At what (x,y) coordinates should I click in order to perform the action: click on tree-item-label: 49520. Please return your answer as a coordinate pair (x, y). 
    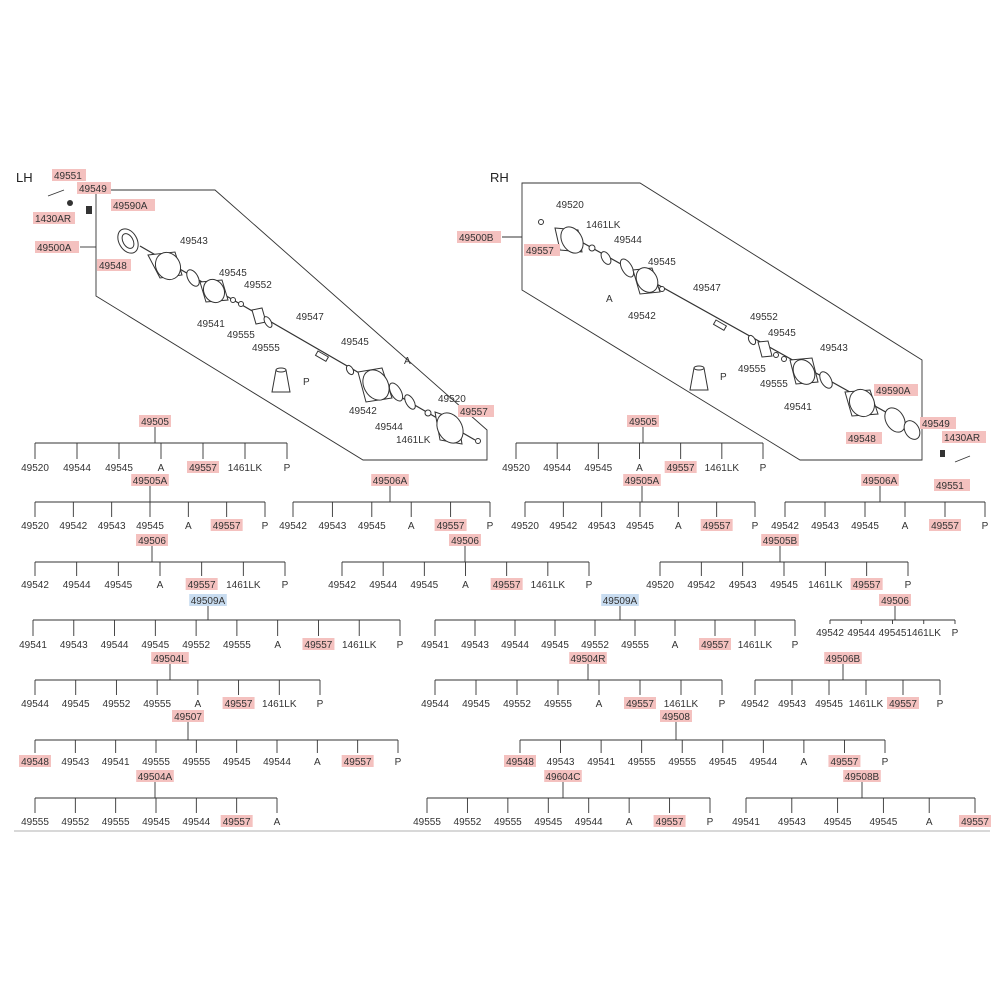
    Looking at the image, I should click on (525, 526).